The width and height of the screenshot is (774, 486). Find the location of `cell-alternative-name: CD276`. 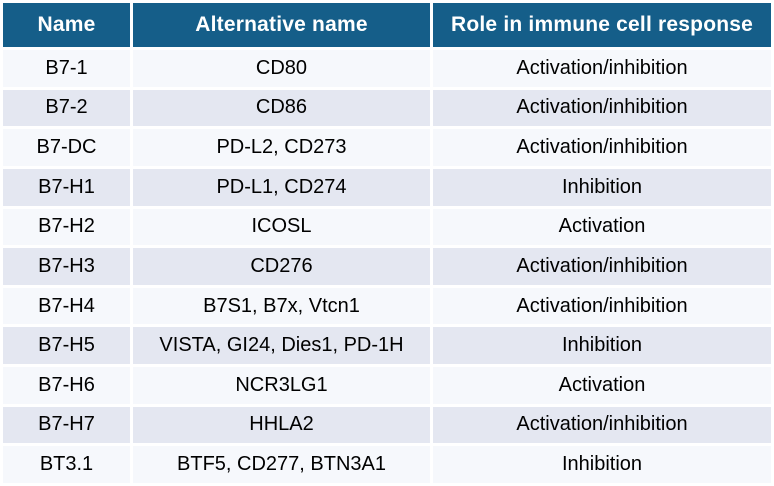

cell-alternative-name: CD276 is located at coordinates (281, 266).